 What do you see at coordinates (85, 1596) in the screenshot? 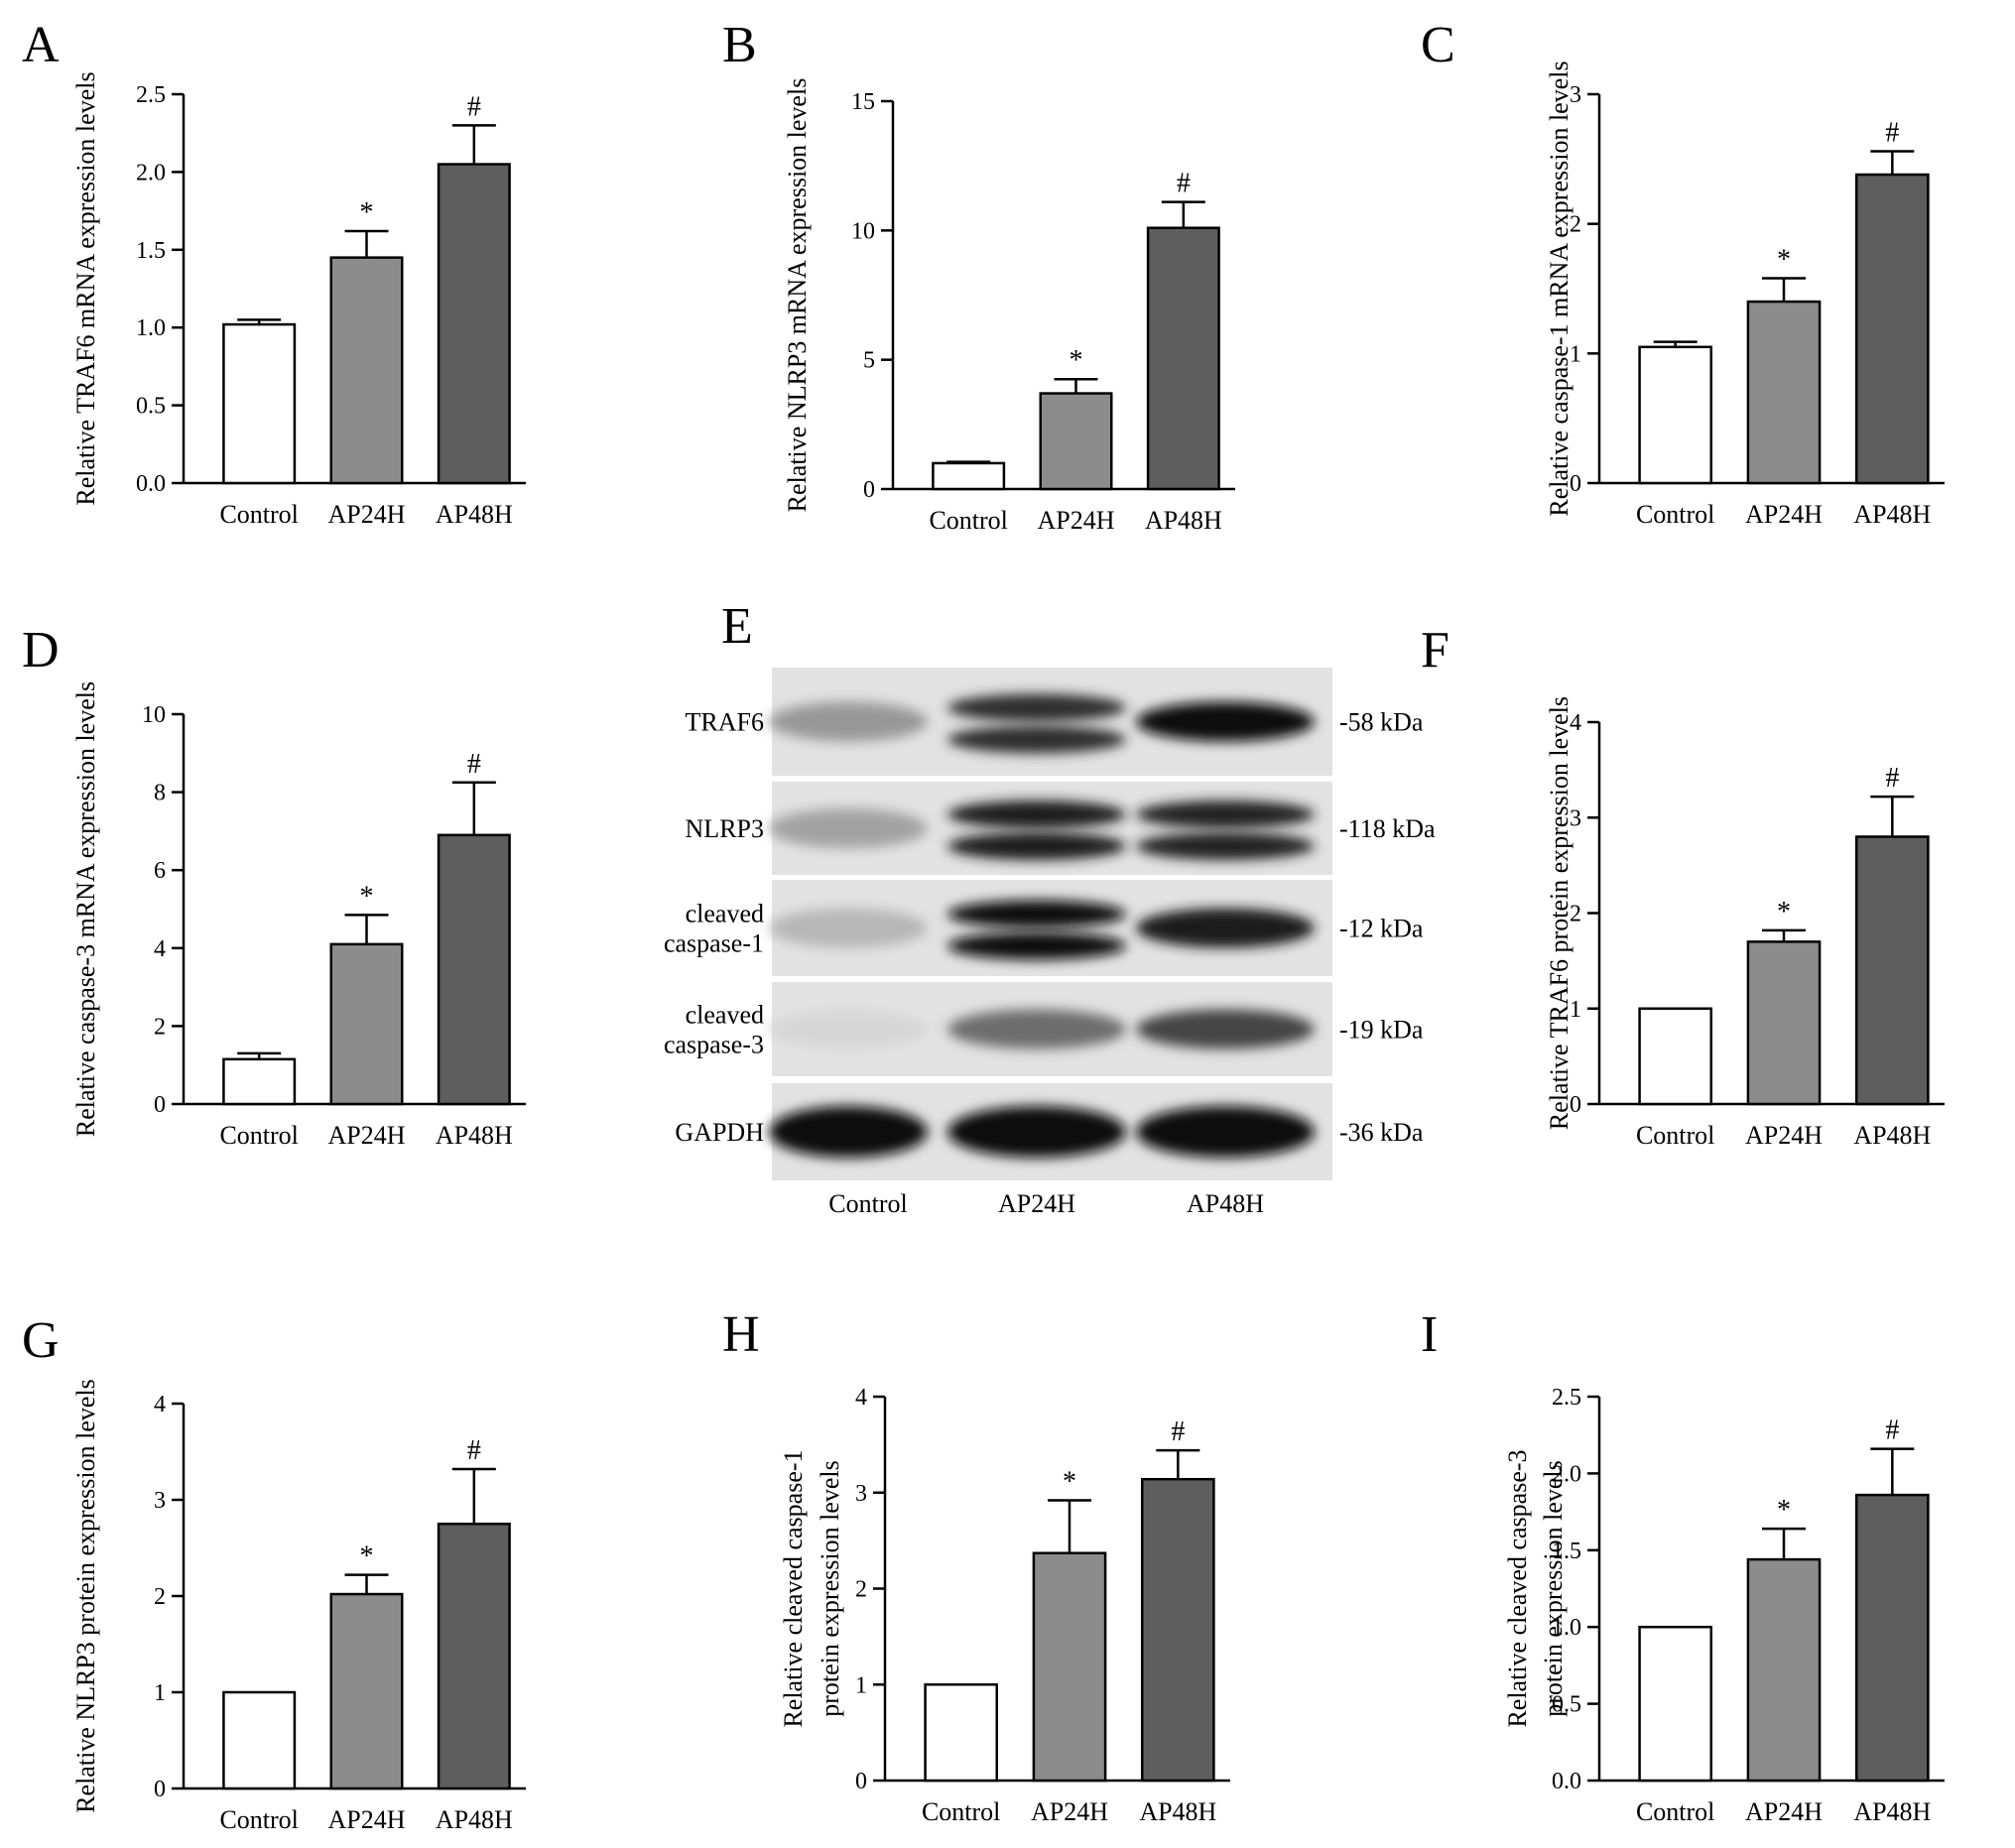
I see `y-axis-label: Relative NLRP3 protein expression levels` at bounding box center [85, 1596].